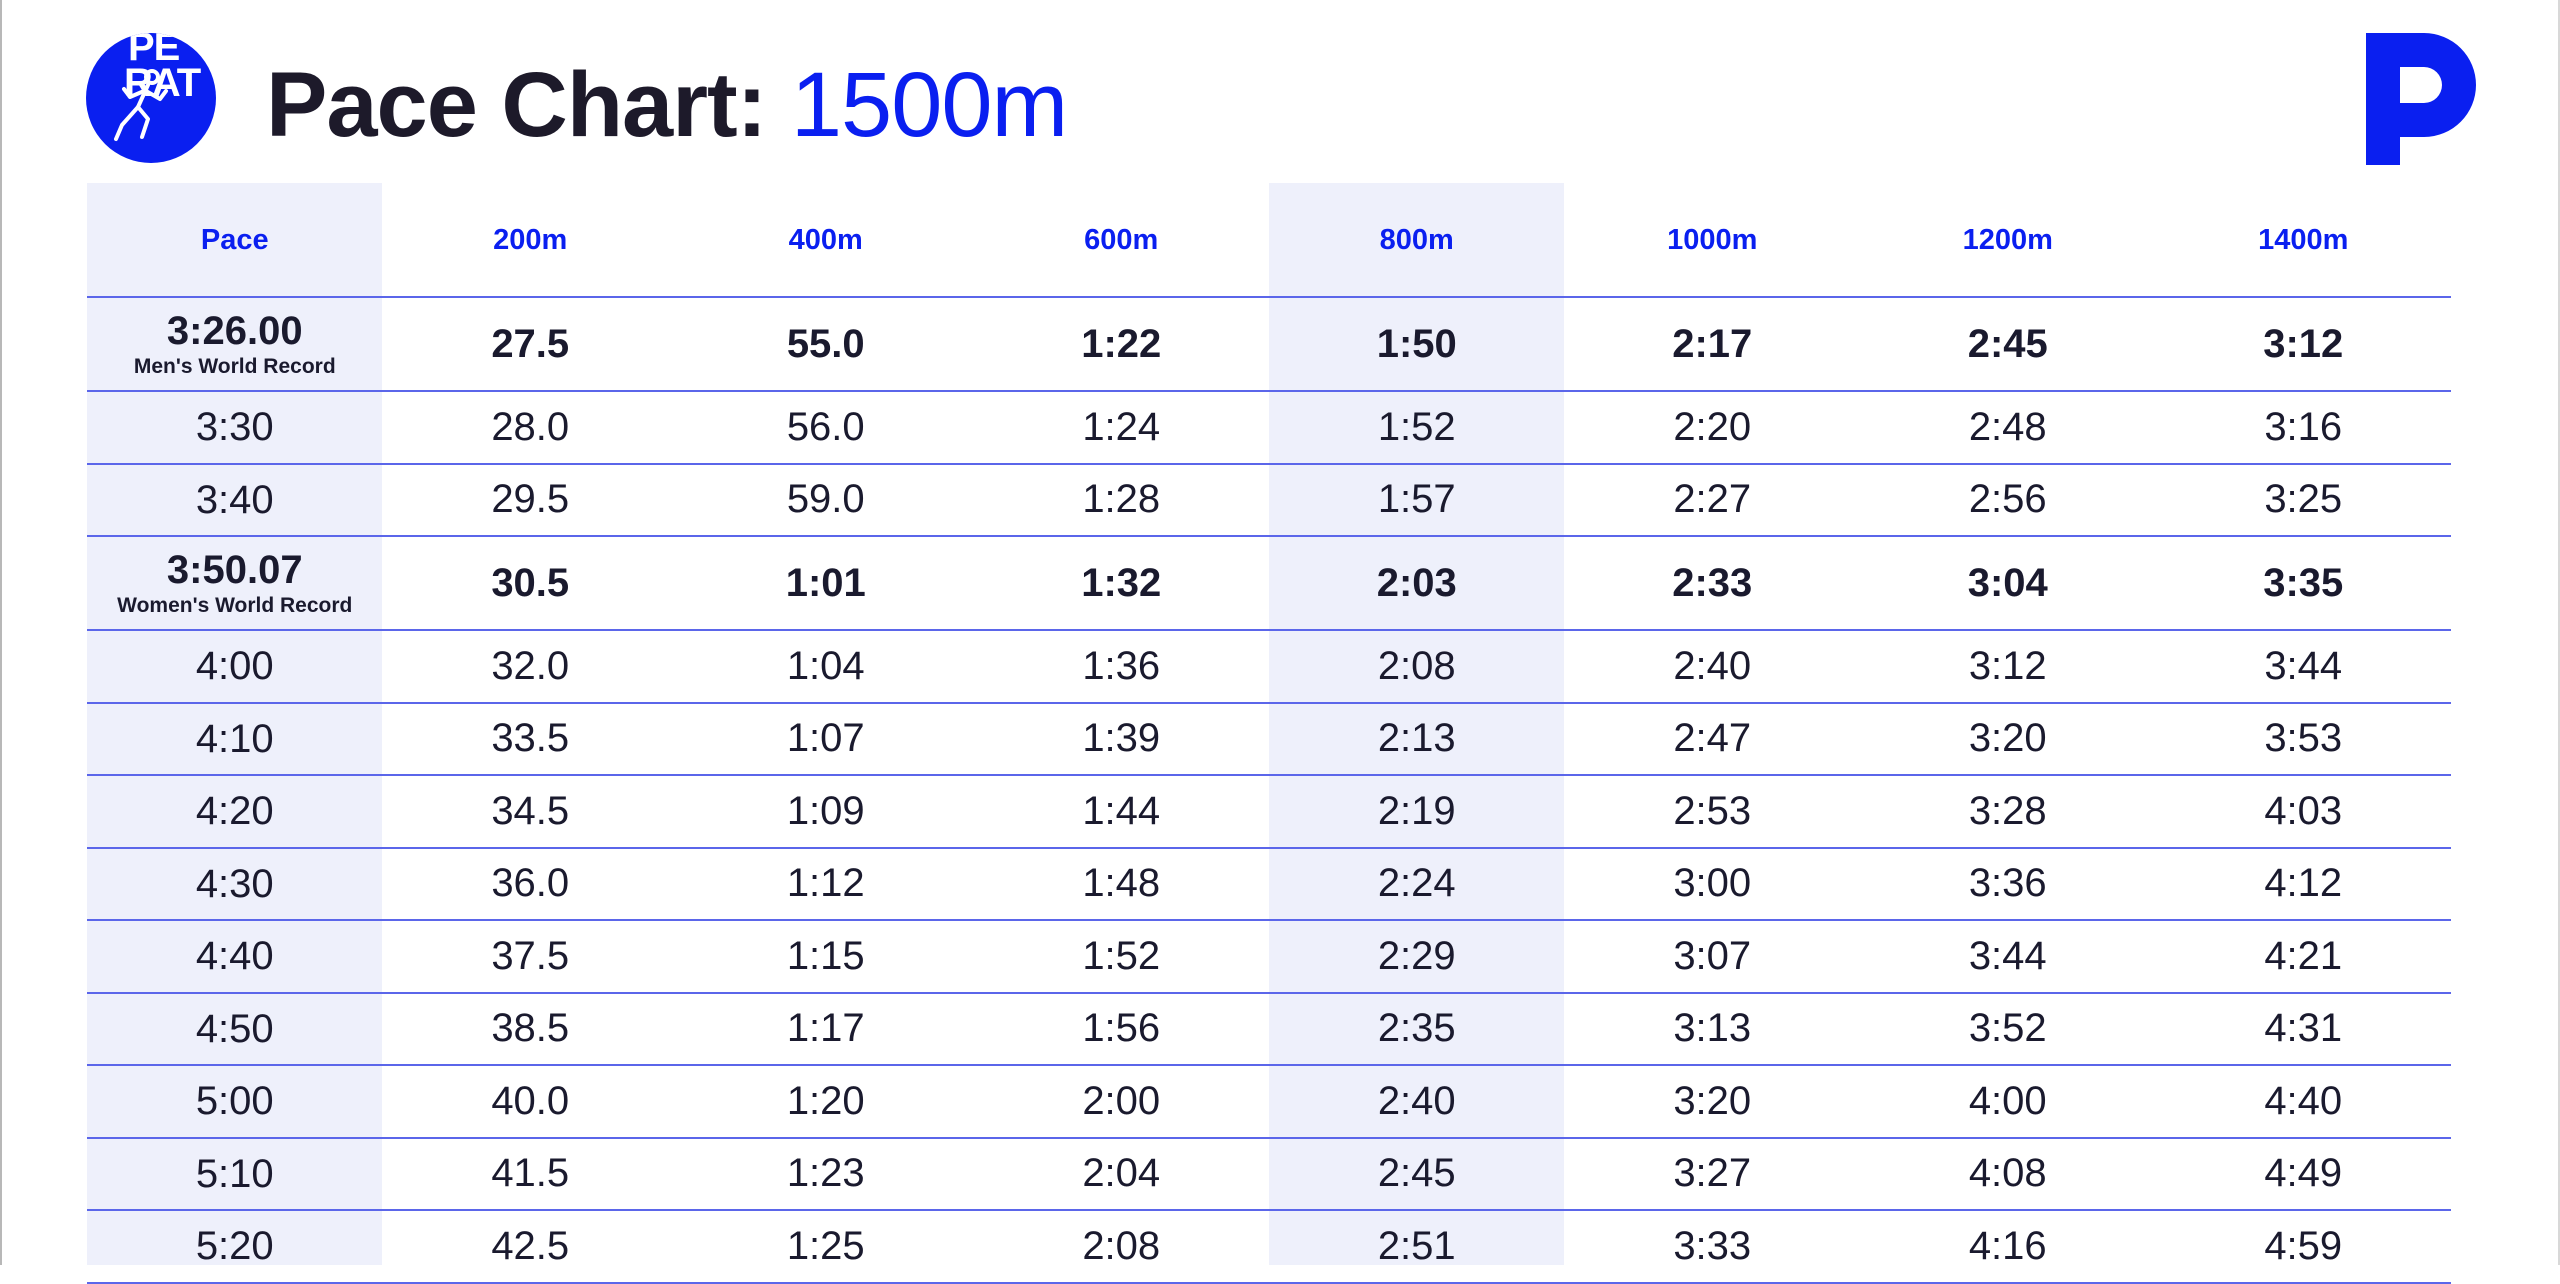  I want to click on split-cell: 2:40, so click(1416, 1100).